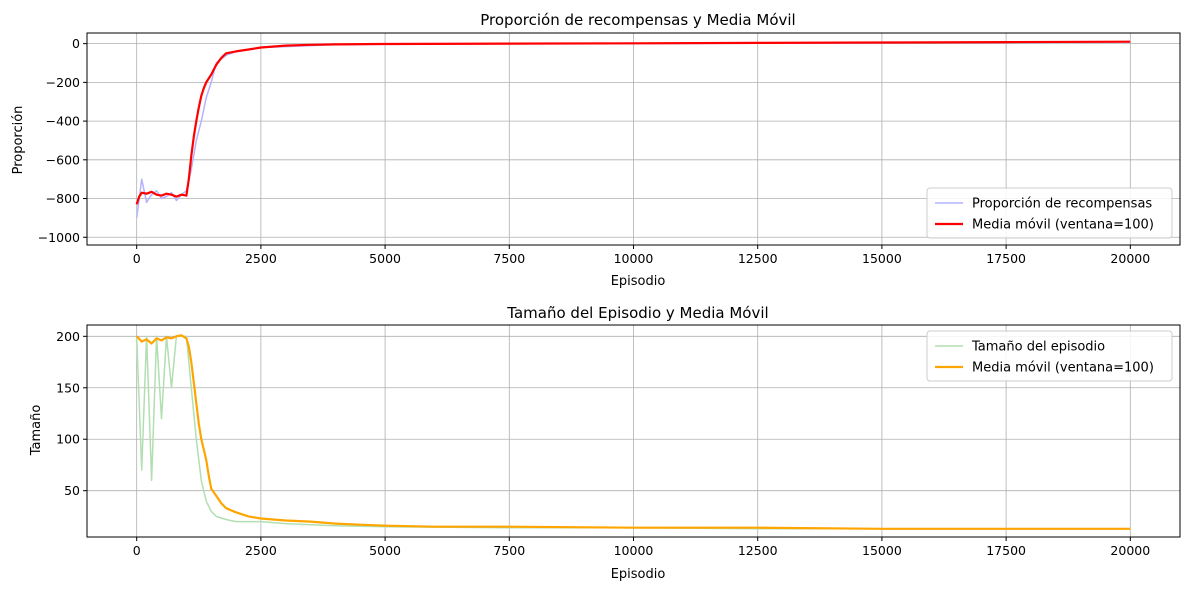  I want to click on y-tick-label: 200, so click(68, 336).